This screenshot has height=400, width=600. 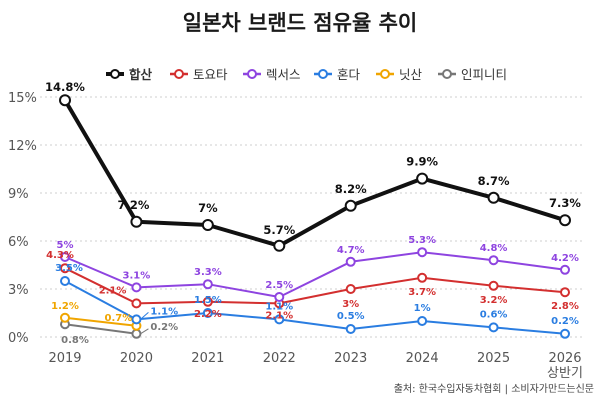 I want to click on data-label: 3.5%, so click(x=69, y=268).